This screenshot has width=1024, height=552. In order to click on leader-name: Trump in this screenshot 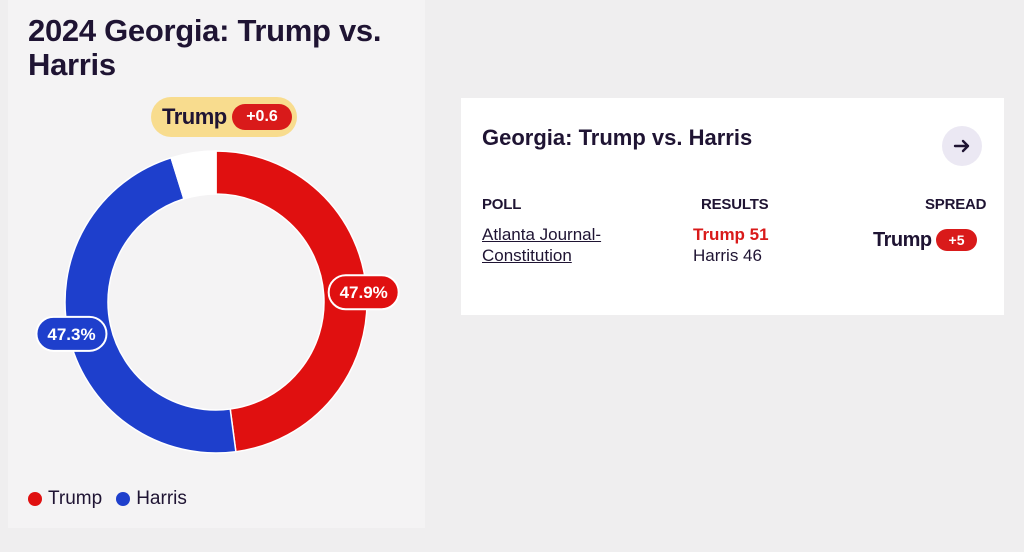, I will do `click(194, 116)`.